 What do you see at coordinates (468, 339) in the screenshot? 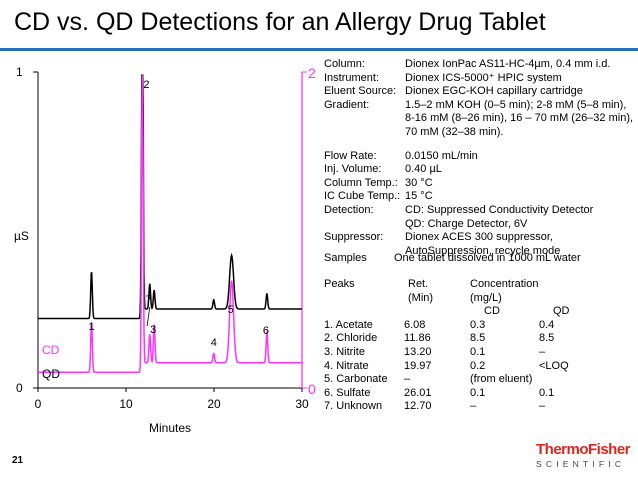
I see `table-row: 2. Chloride 11.86 8.5 8.5` at bounding box center [468, 339].